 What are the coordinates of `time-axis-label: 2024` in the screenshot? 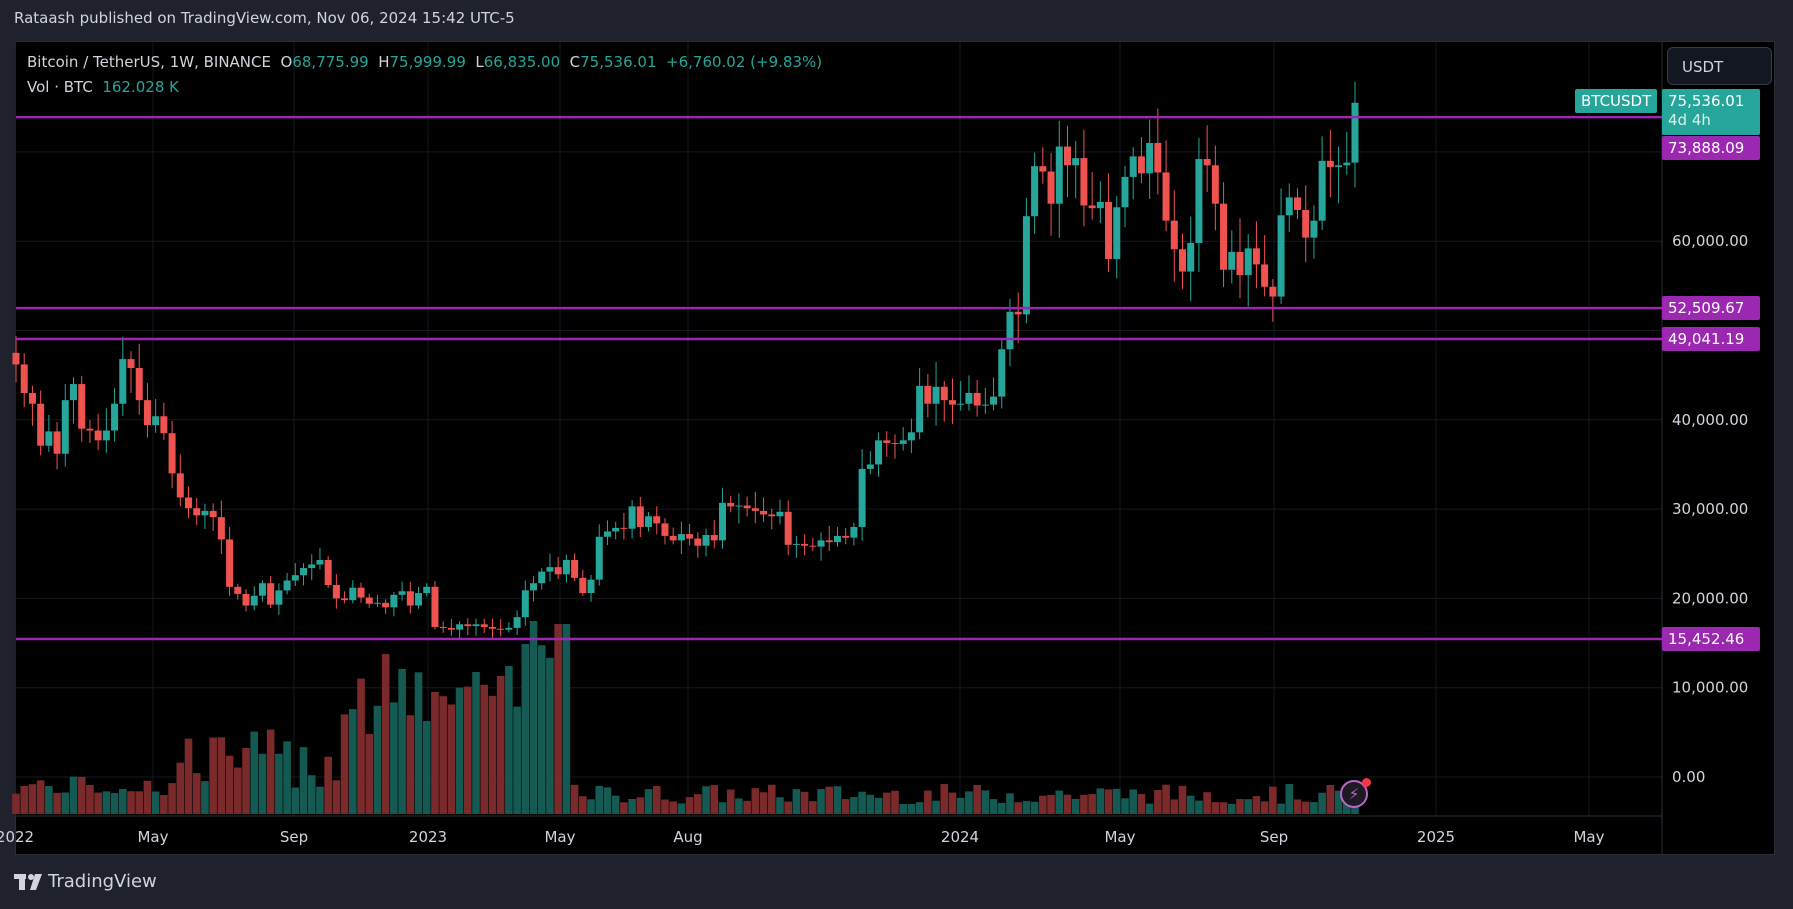 It's located at (960, 837).